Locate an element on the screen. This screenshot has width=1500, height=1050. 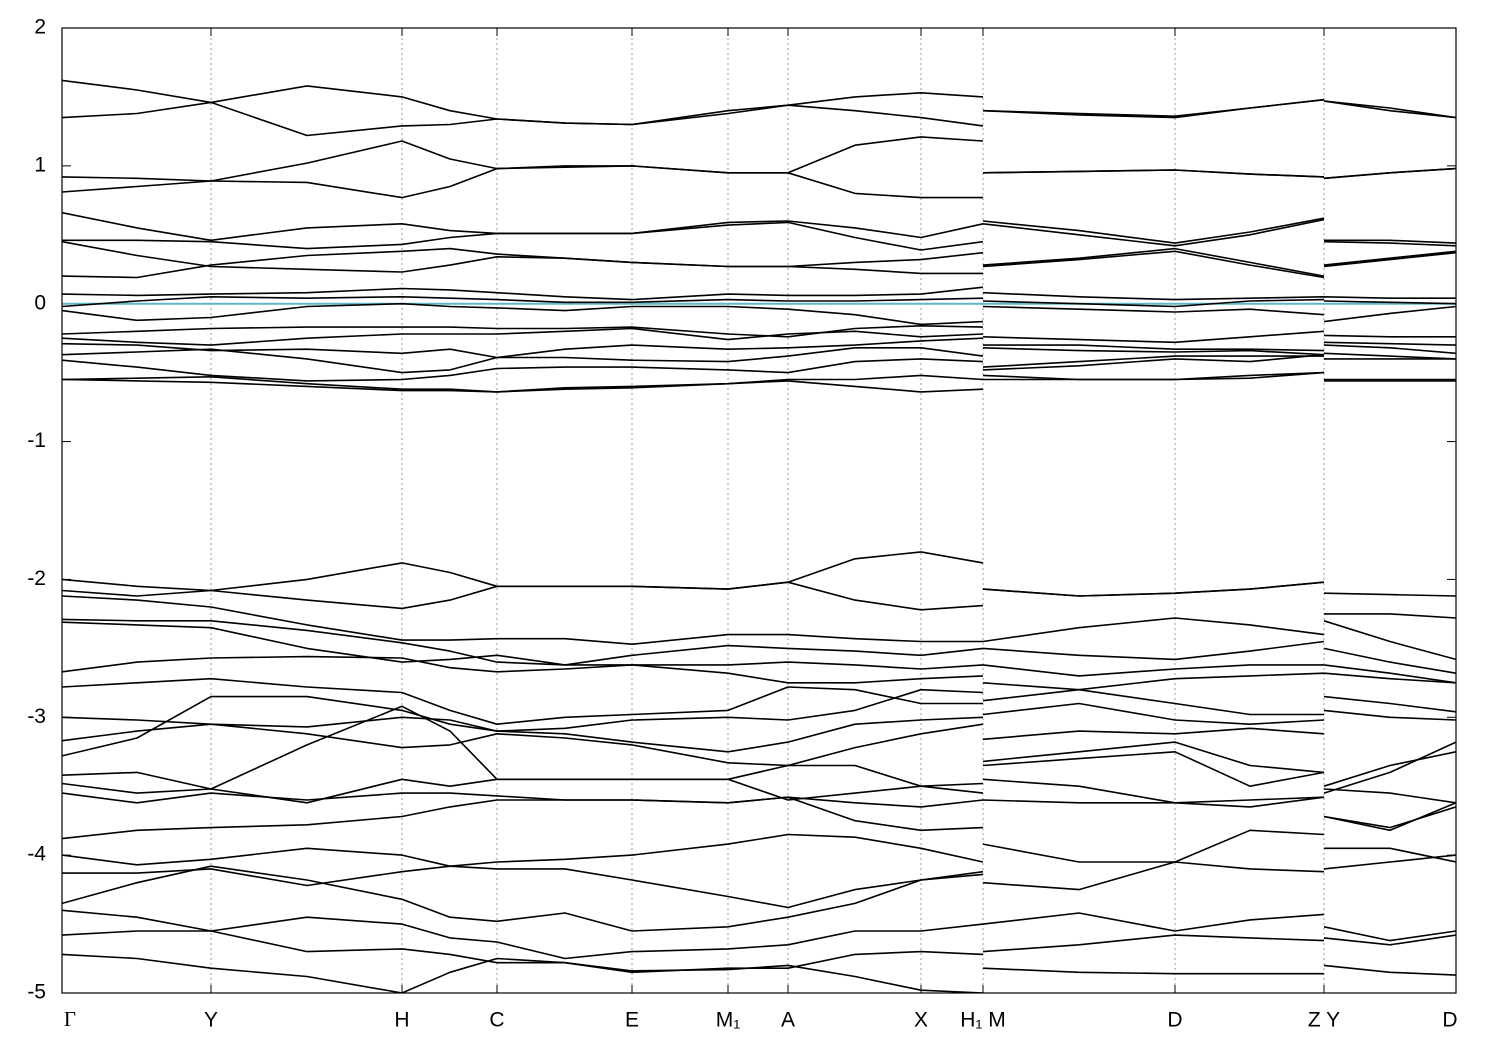
x-tick-label: Z Y is located at coordinates (1324, 1020).